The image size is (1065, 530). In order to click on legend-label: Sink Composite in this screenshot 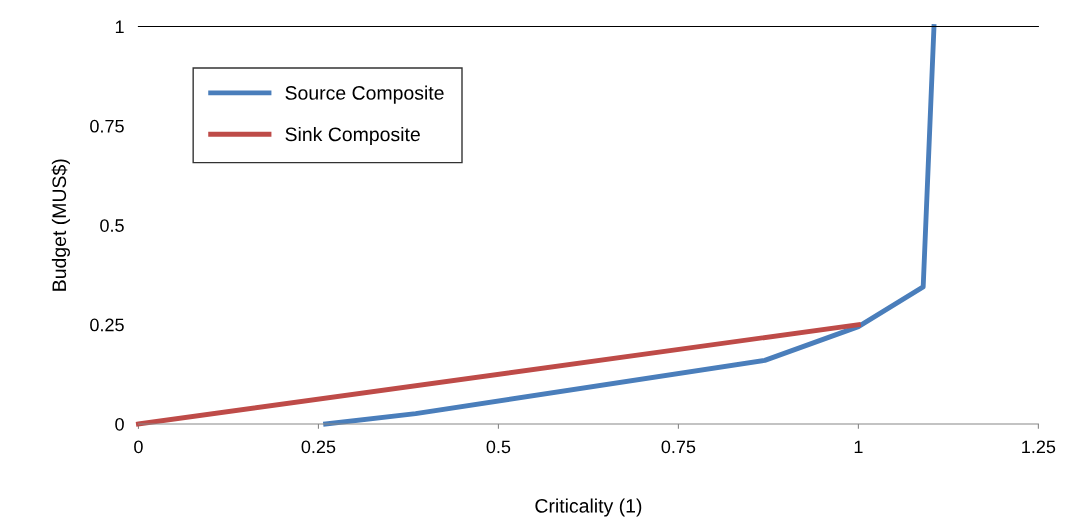, I will do `click(352, 136)`.